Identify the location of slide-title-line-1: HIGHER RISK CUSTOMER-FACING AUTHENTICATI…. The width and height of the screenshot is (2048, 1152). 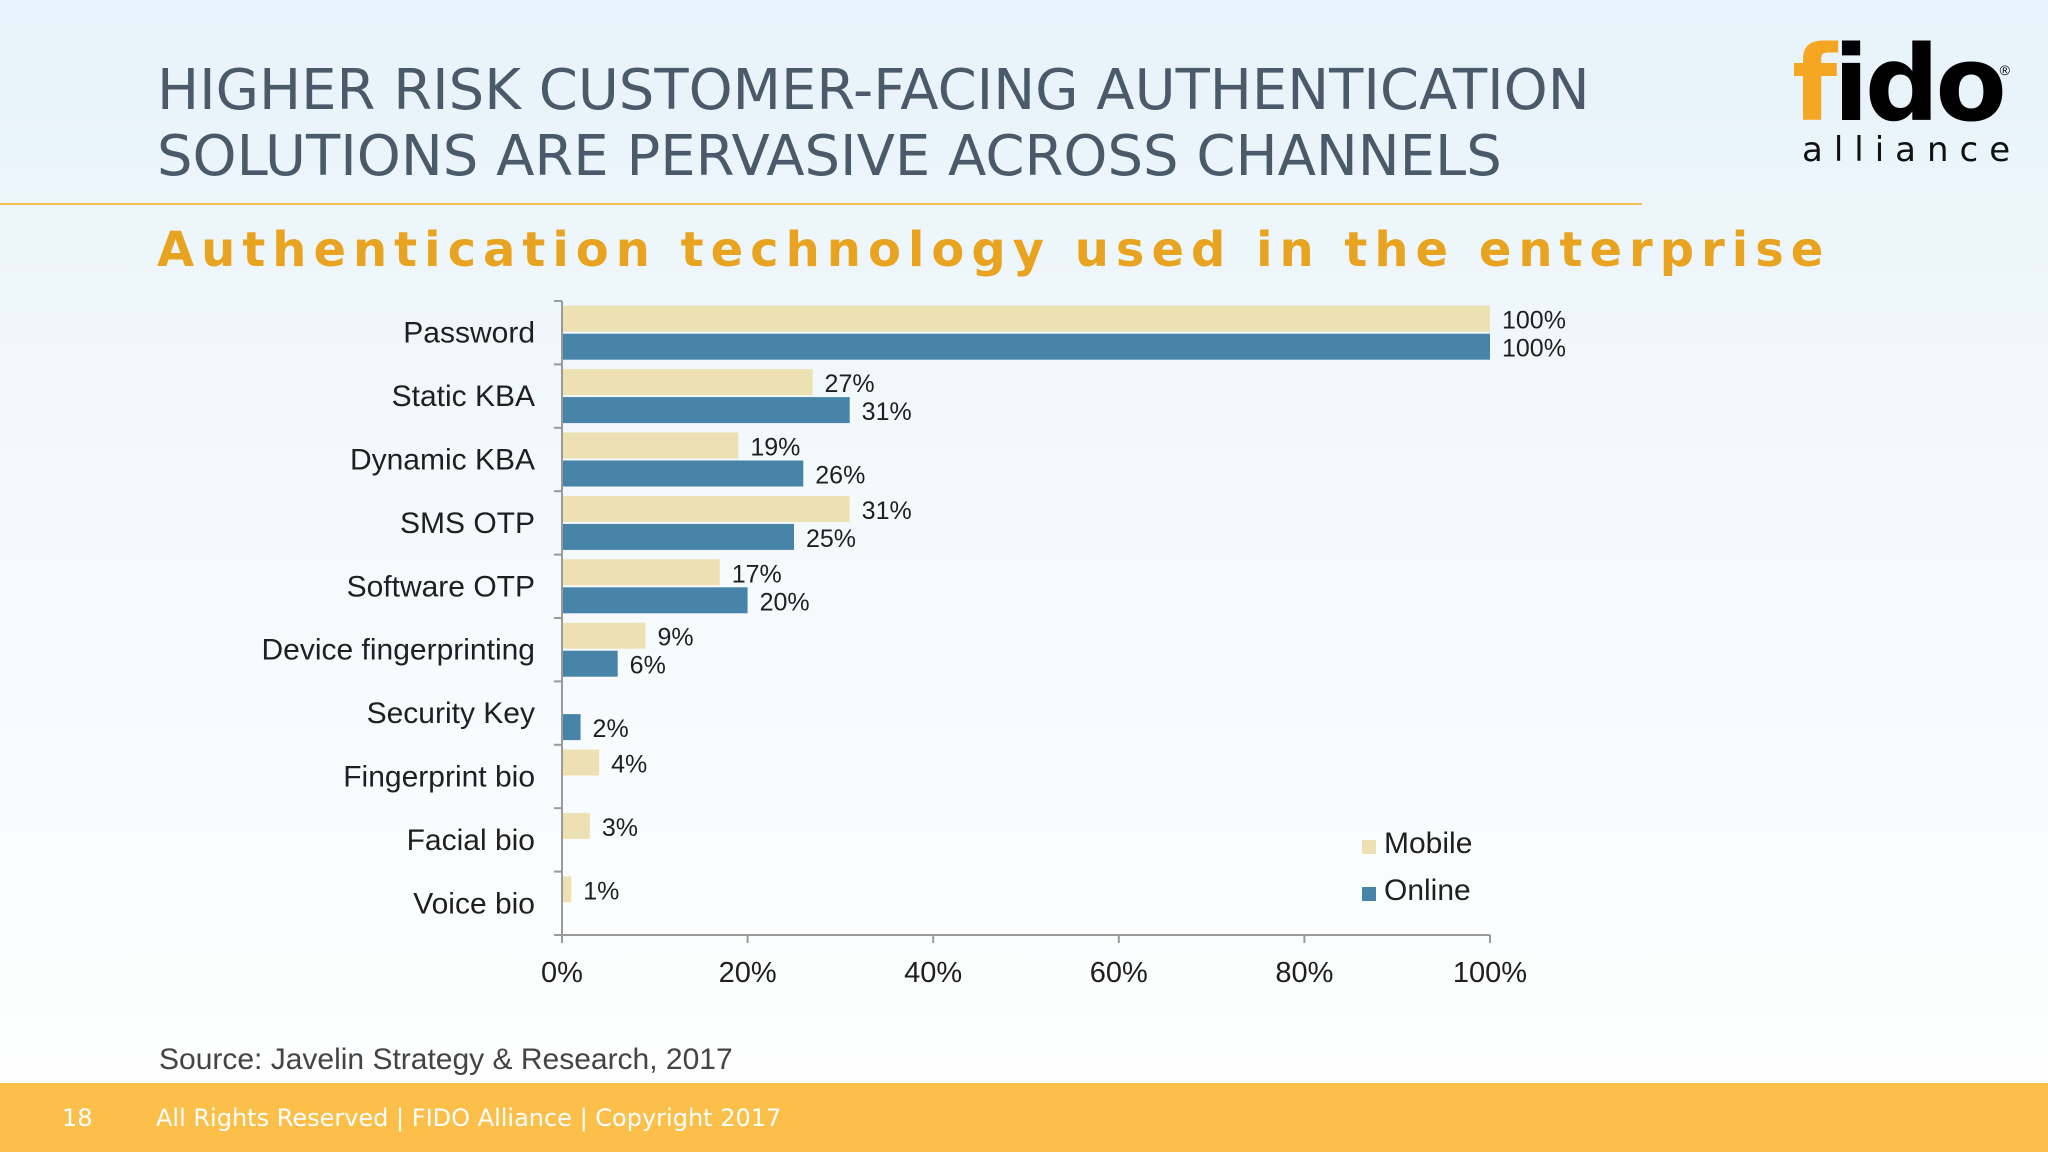
(873, 90).